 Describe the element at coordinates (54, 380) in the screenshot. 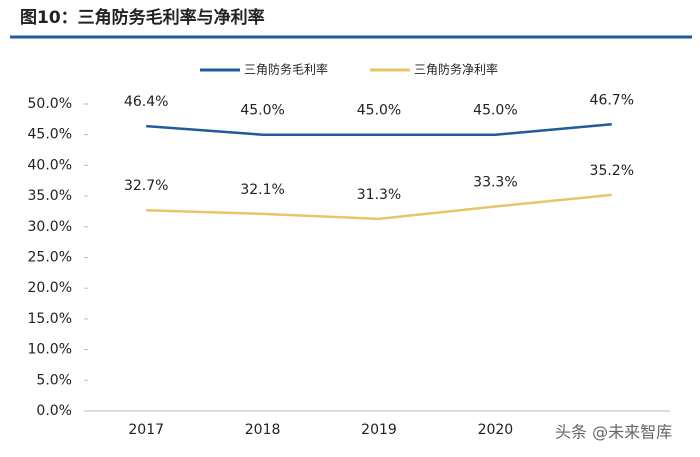

I see `y-tick-label: 5.0%` at that location.